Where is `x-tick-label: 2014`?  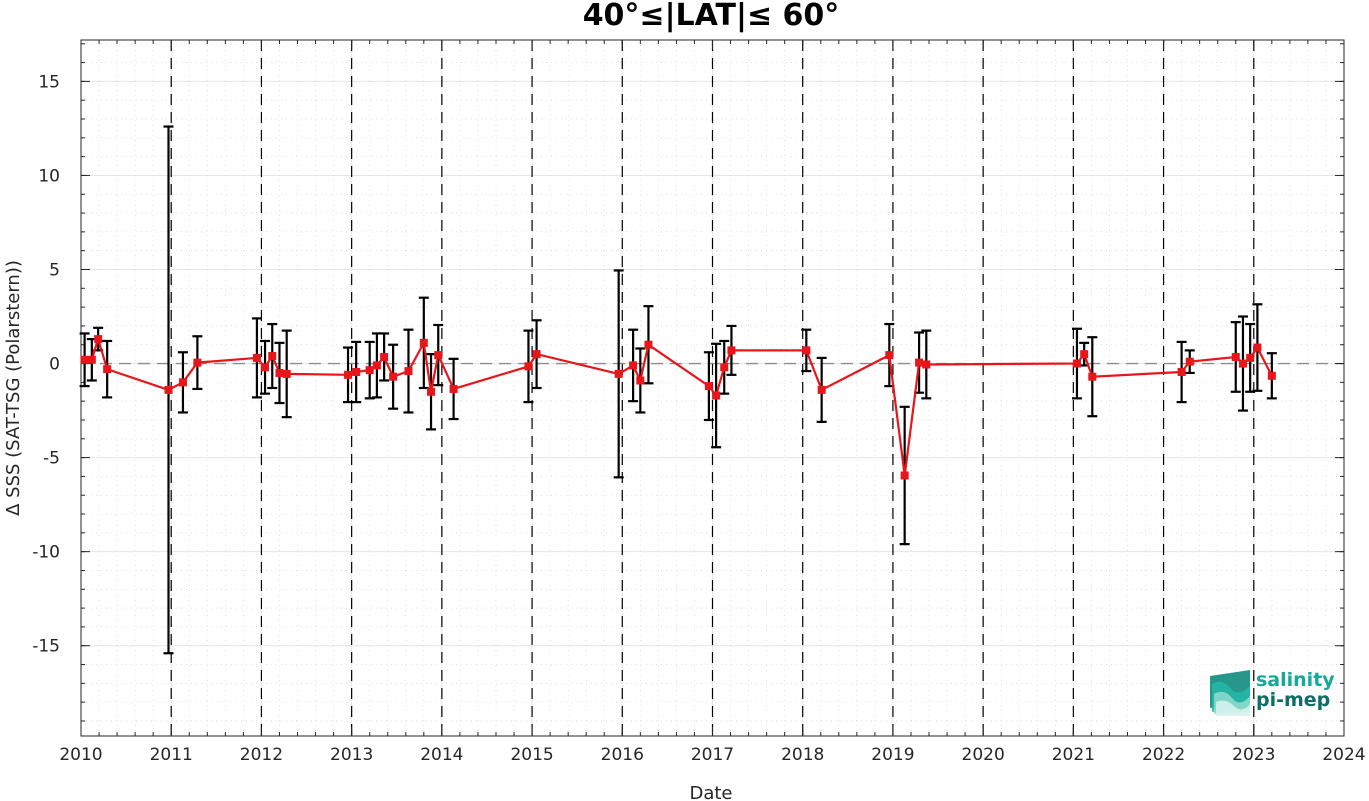
x-tick-label: 2014 is located at coordinates (441, 755).